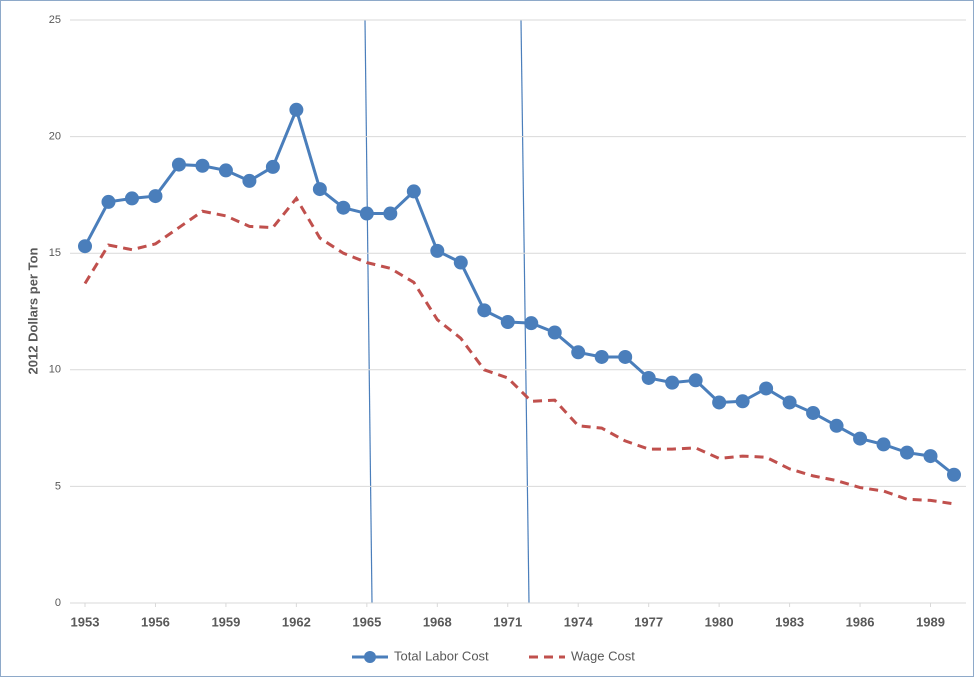 Image resolution: width=974 pixels, height=682 pixels. Describe the element at coordinates (930, 621) in the screenshot. I see `x-tick-label: 1989` at that location.